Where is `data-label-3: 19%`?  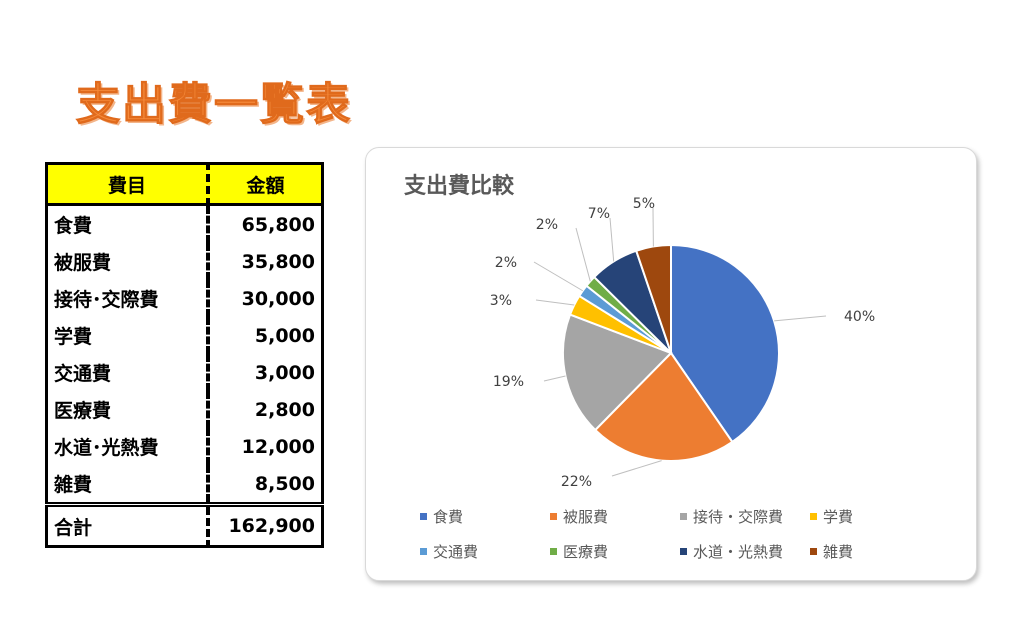
data-label-3: 19% is located at coordinates (508, 382).